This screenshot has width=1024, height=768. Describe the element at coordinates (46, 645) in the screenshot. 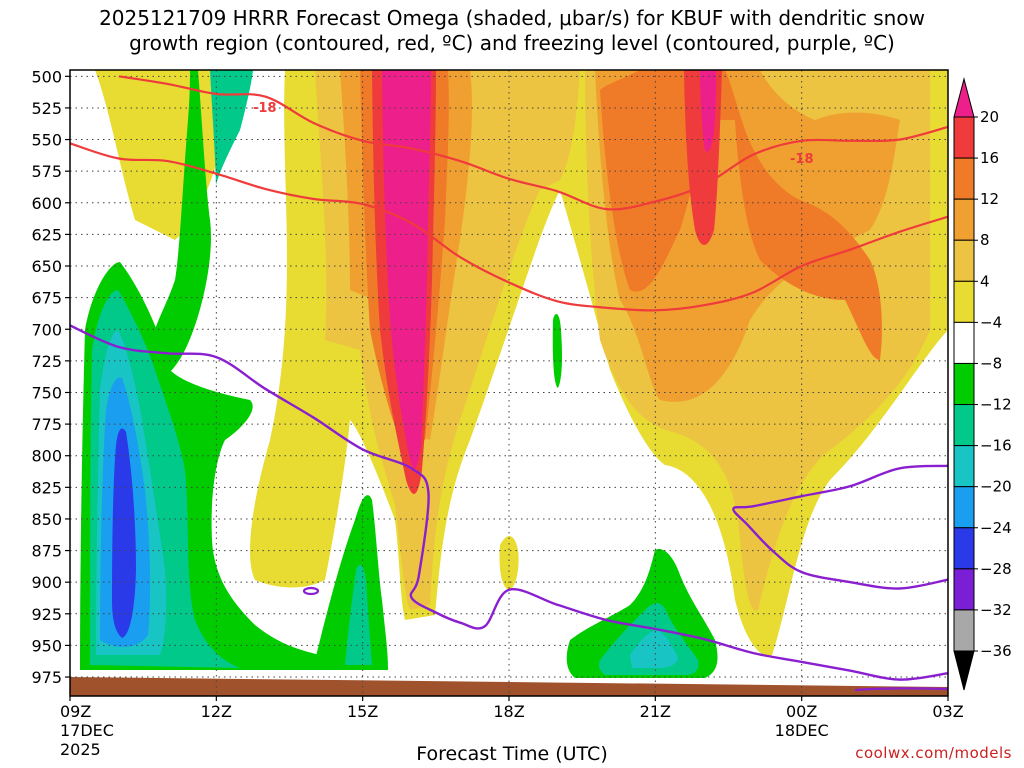

I see `y-tick-label: 950` at that location.